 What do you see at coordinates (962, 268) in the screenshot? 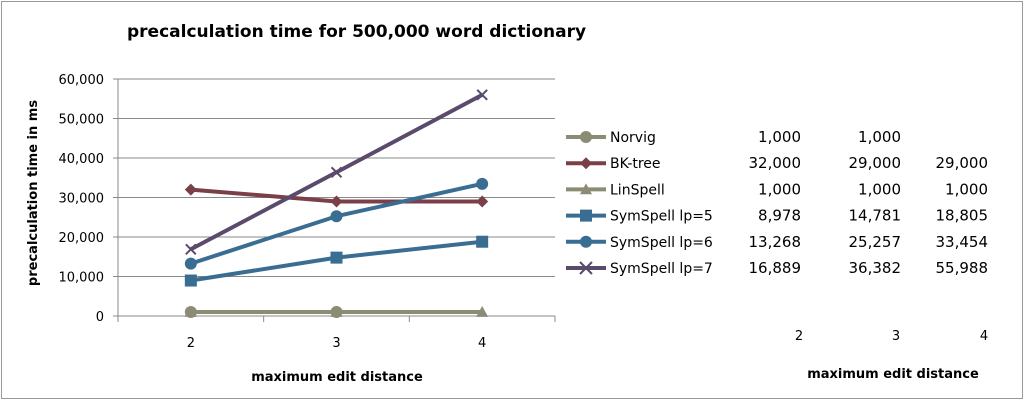
I see `table-cell: 55,988` at bounding box center [962, 268].